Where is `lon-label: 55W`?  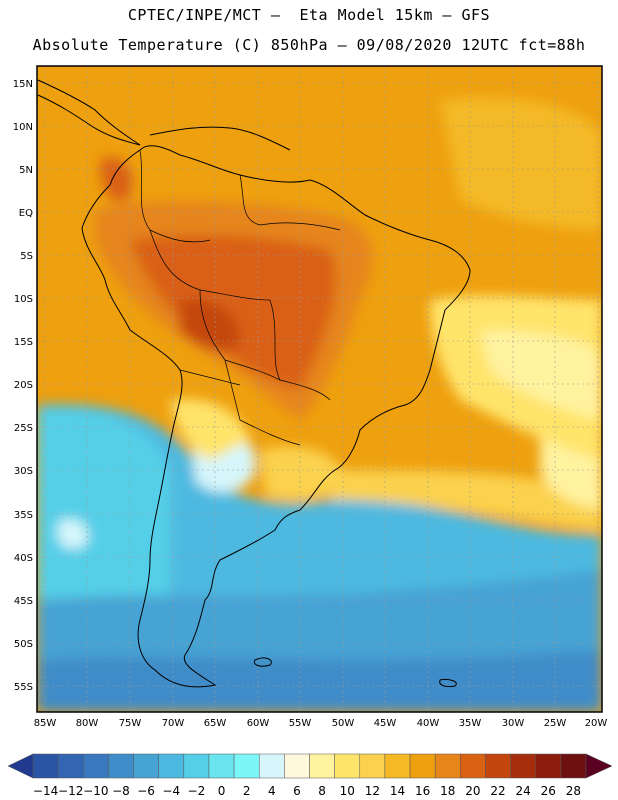
lon-label: 55W is located at coordinates (300, 723).